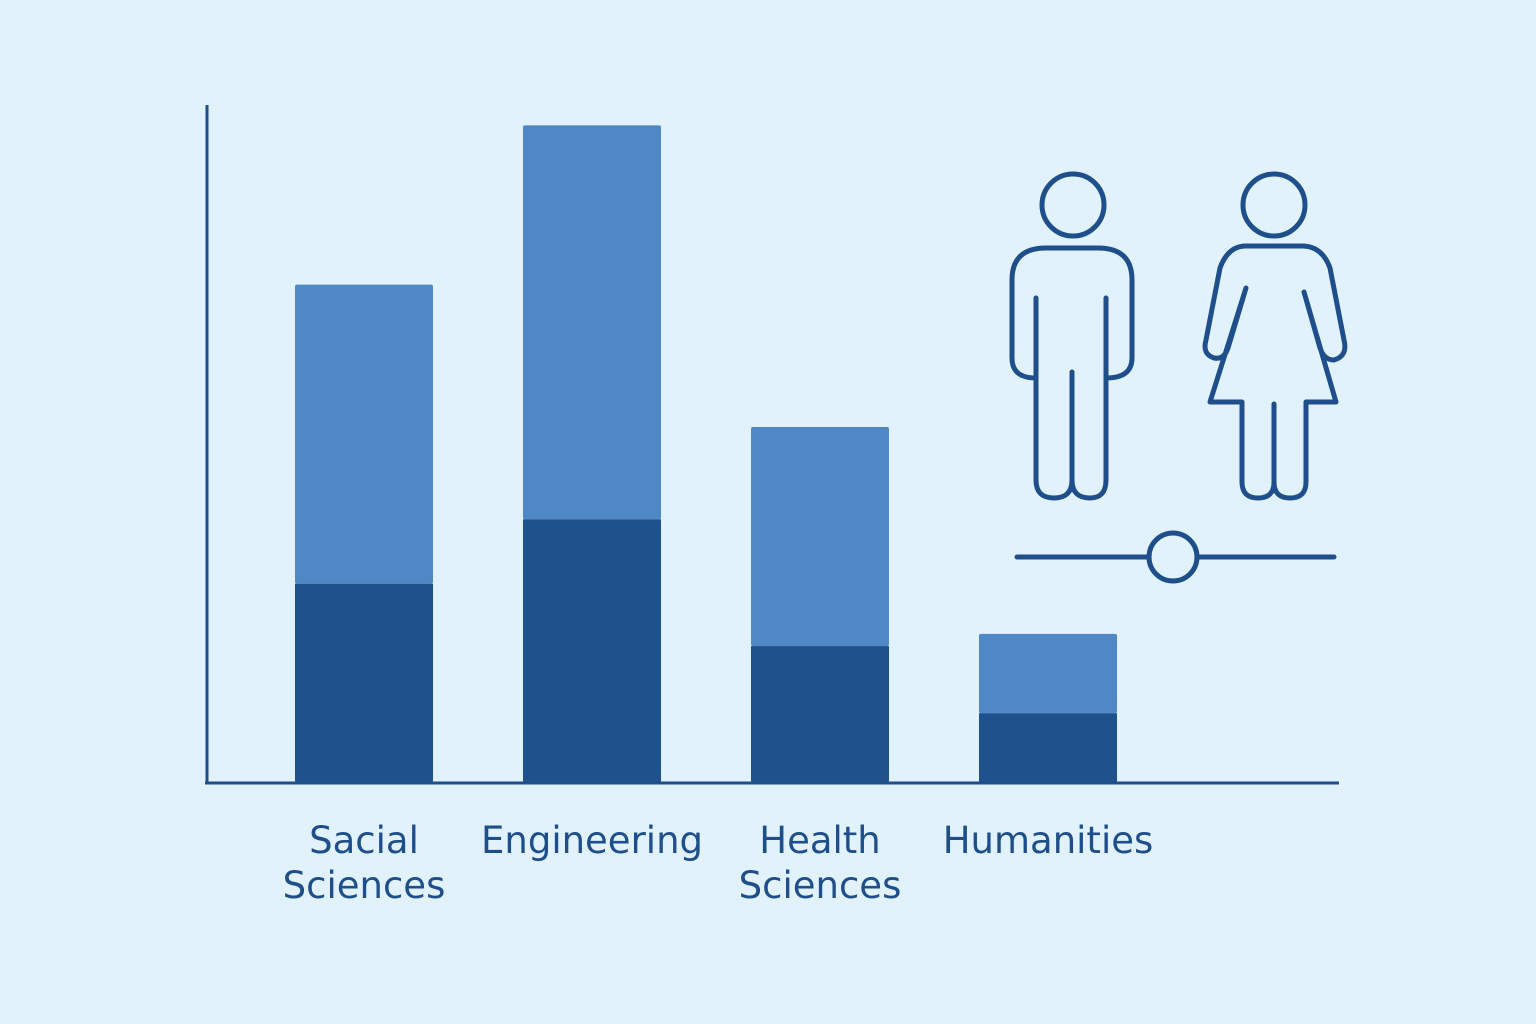 This screenshot has width=1536, height=1024. What do you see at coordinates (1072, 373) in the screenshot?
I see `male-body` at bounding box center [1072, 373].